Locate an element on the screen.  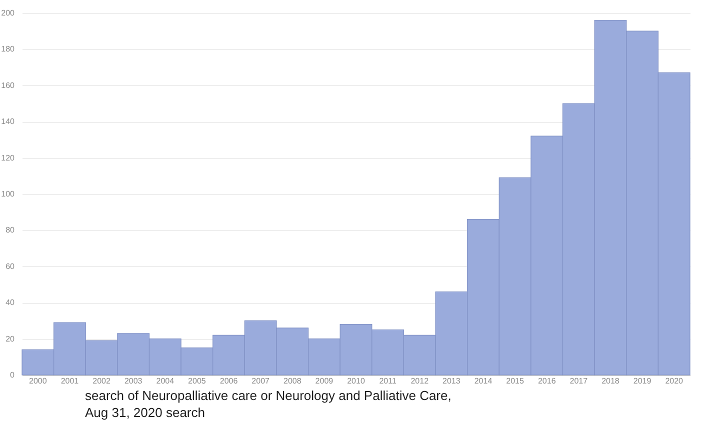
x-tick-label: 2016 is located at coordinates (547, 381).